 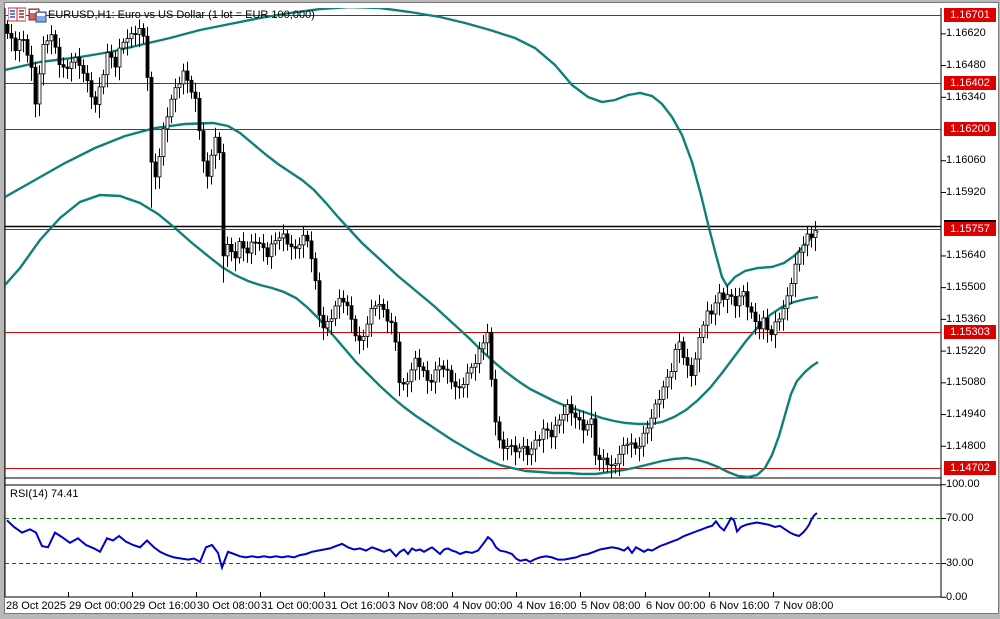 I want to click on time-axis-label: 6 Nov 00:00, so click(x=676, y=606).